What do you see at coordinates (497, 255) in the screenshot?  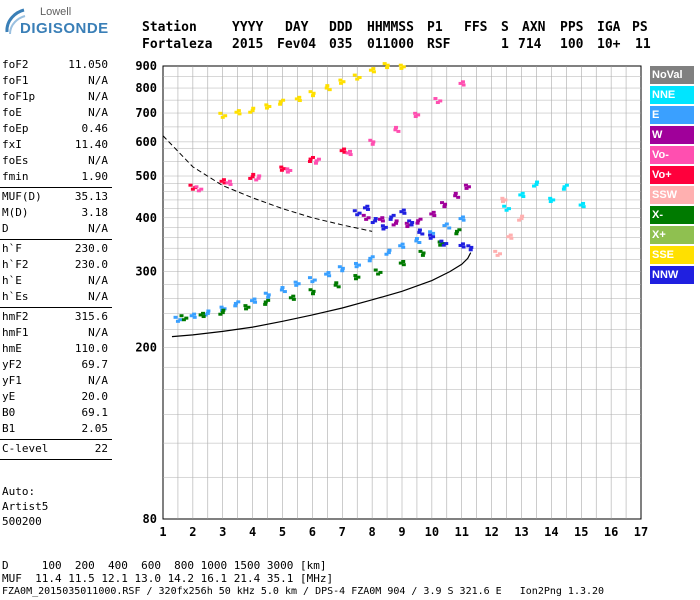 I see `point-ssw` at bounding box center [497, 255].